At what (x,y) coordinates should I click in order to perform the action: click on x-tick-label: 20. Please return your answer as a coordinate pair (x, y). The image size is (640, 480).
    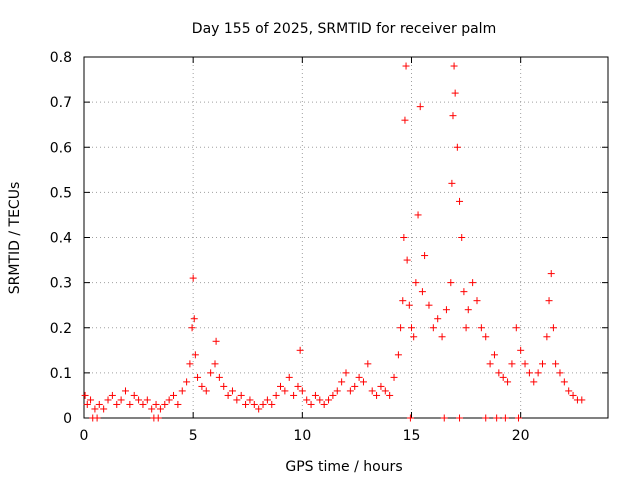
    Looking at the image, I should click on (521, 436).